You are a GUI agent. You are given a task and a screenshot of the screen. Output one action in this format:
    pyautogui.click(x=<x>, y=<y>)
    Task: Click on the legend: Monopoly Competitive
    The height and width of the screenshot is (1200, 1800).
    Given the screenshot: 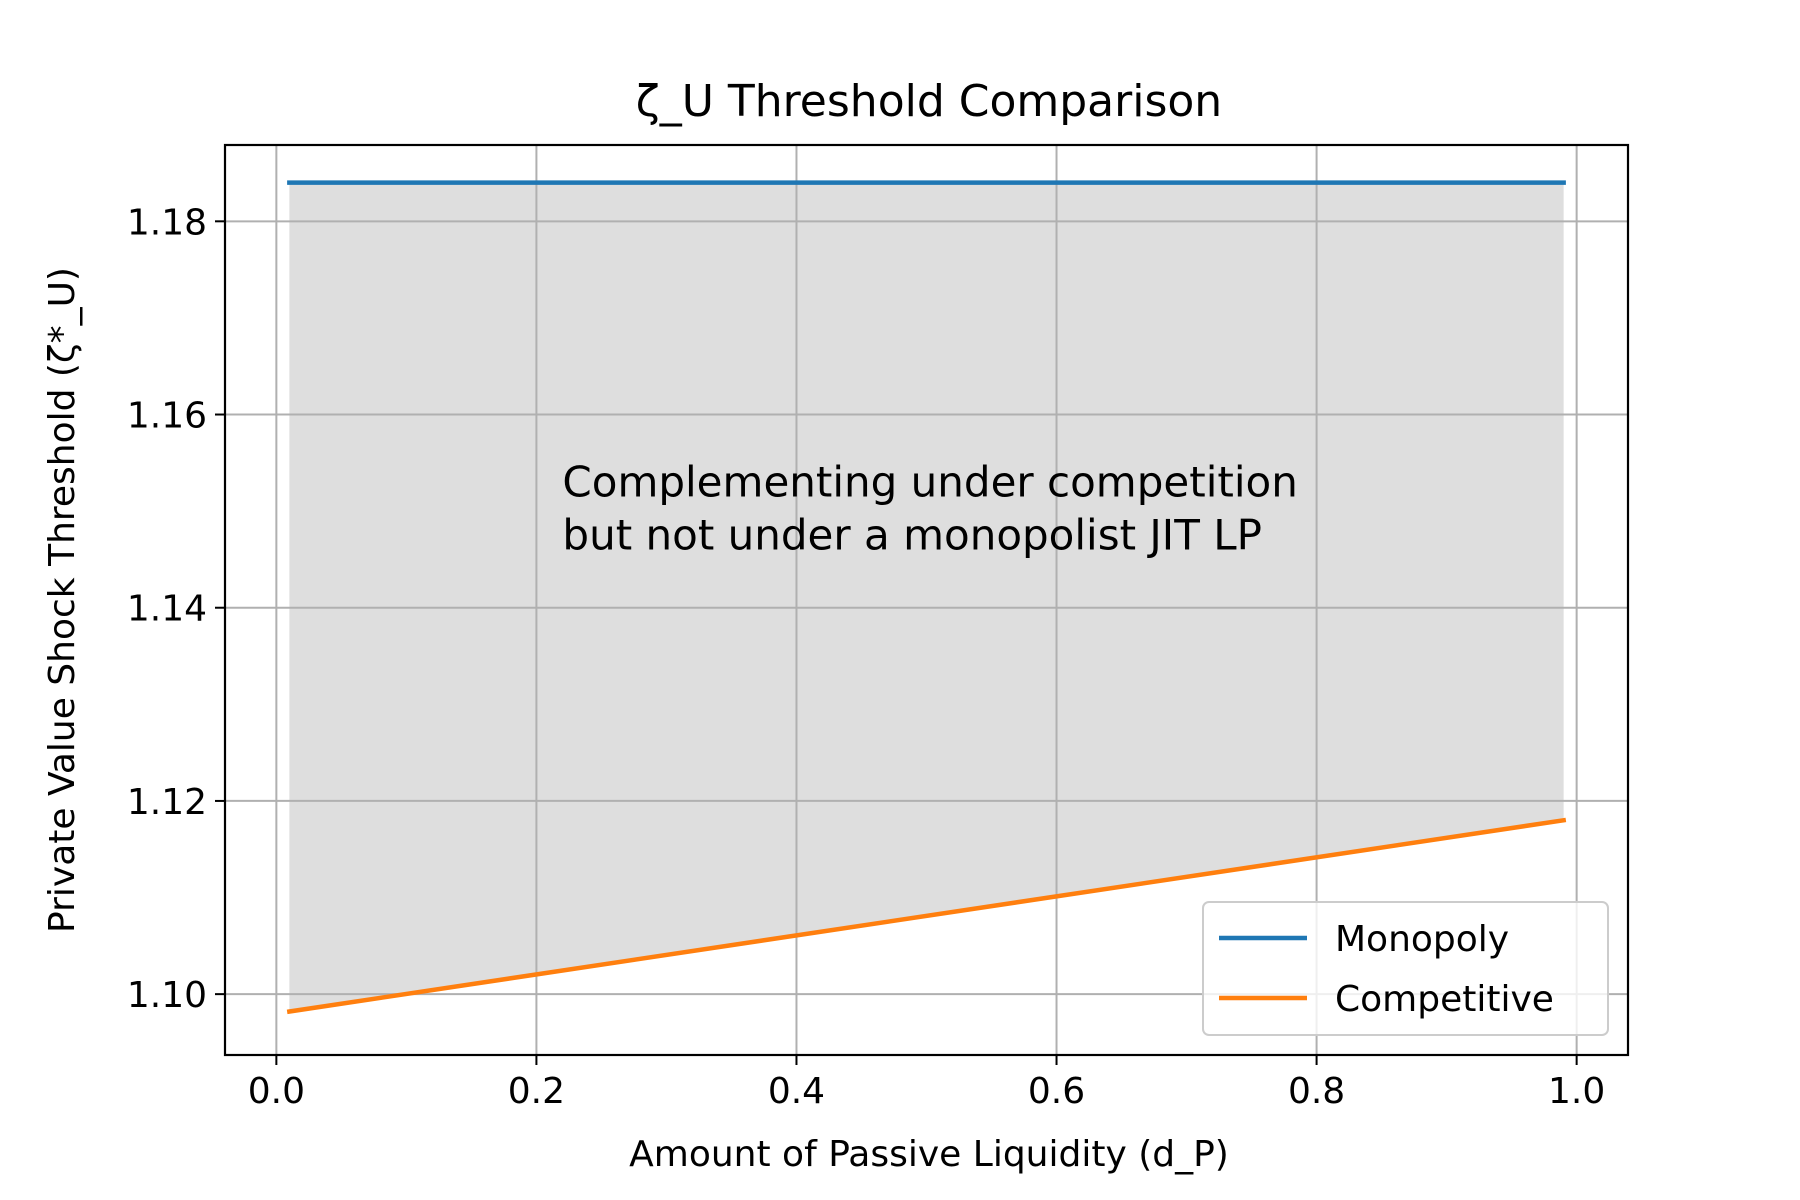 What is the action you would take?
    pyautogui.click(x=1405, y=968)
    